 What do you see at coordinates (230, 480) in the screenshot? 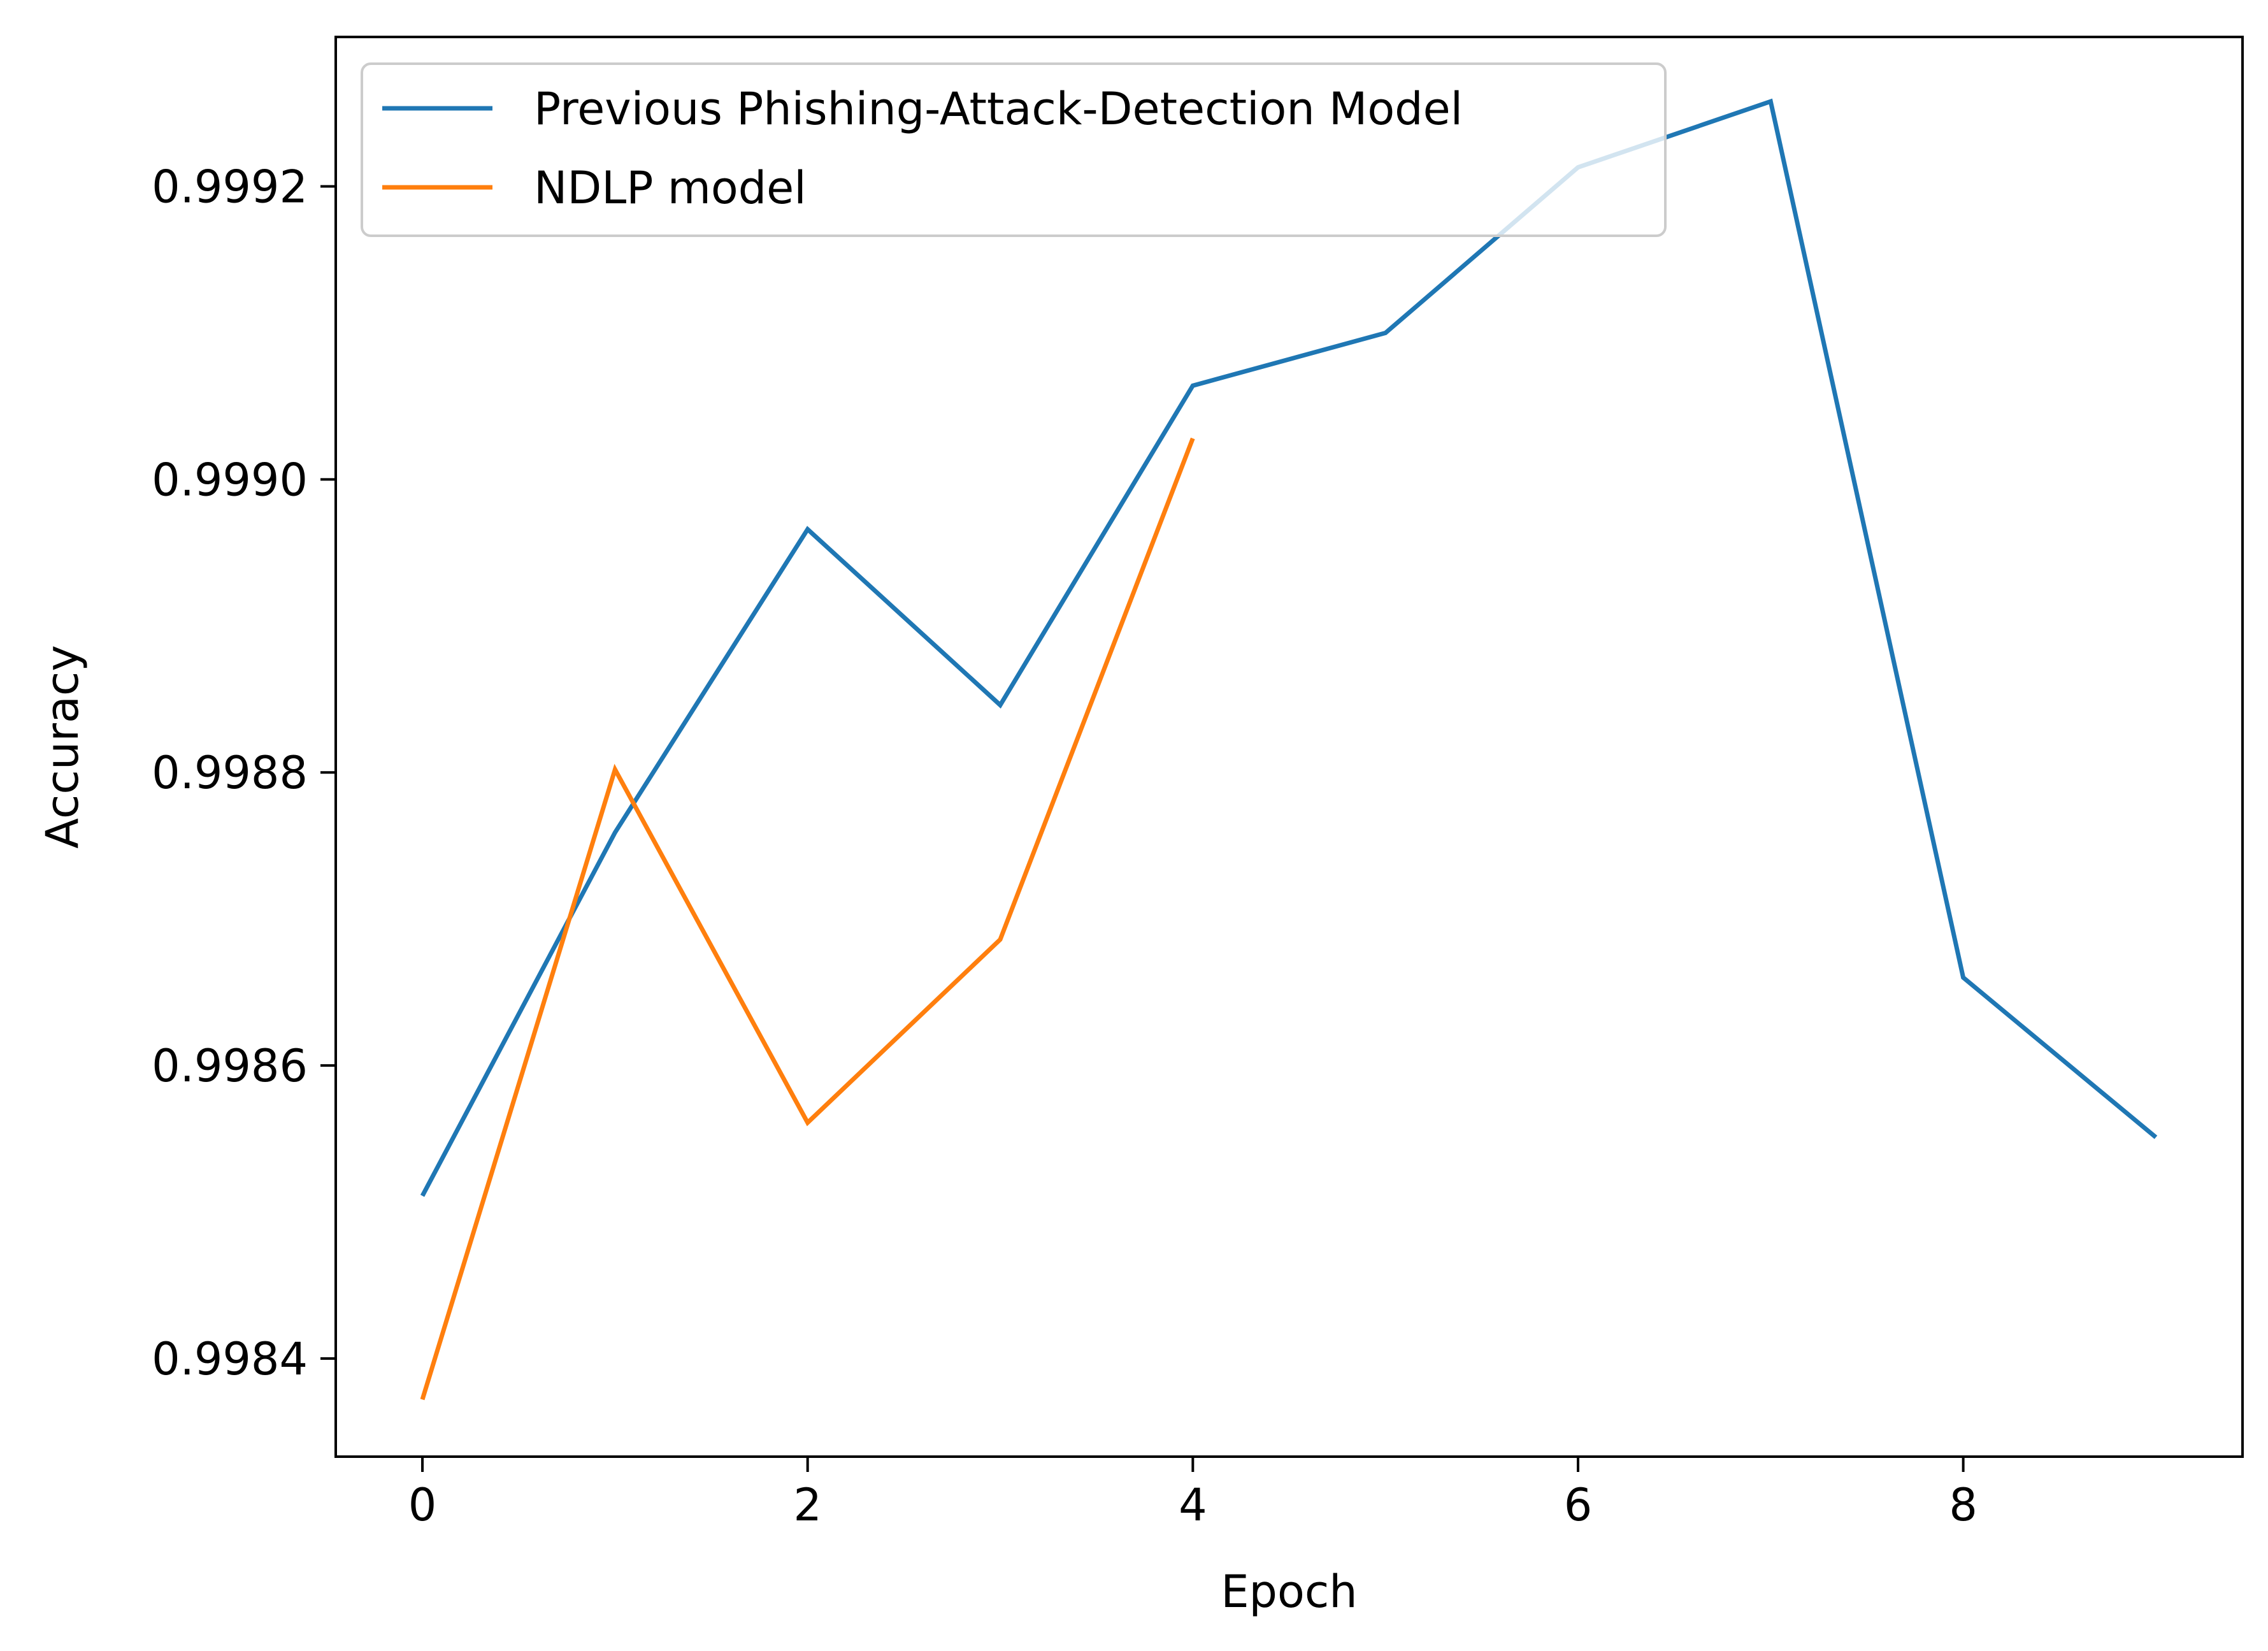
I see `y-tick-label: 0.9990` at bounding box center [230, 480].